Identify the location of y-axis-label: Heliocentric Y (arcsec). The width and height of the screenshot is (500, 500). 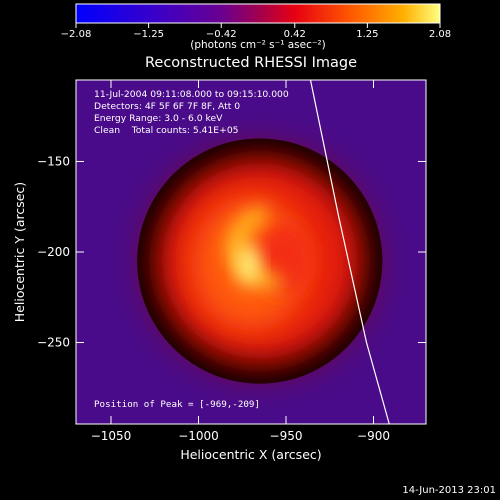
(19, 252).